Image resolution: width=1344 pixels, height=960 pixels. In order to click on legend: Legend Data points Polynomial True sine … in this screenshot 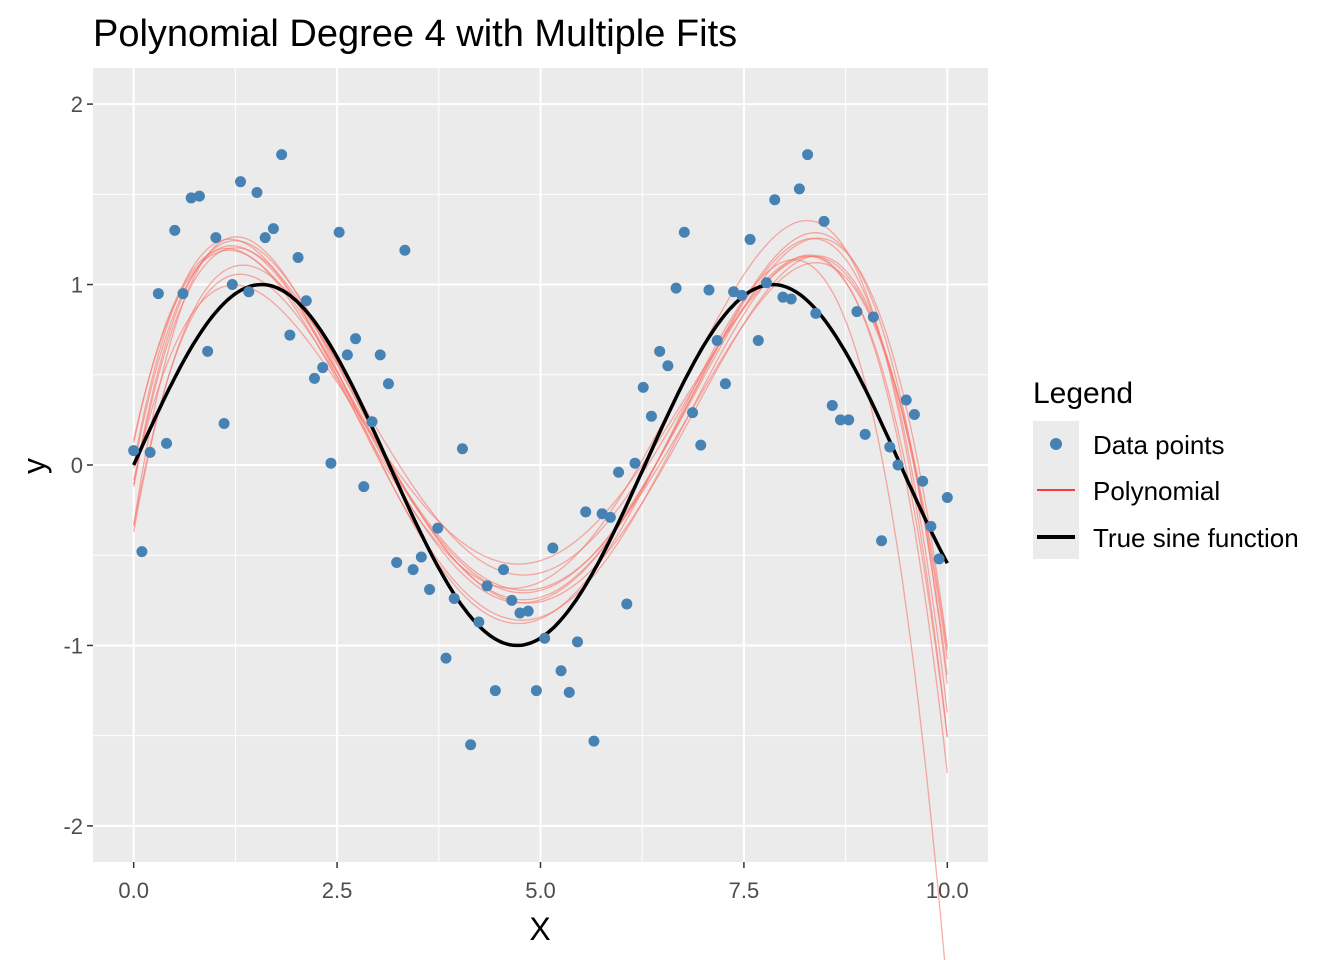, I will do `click(1166, 468)`.